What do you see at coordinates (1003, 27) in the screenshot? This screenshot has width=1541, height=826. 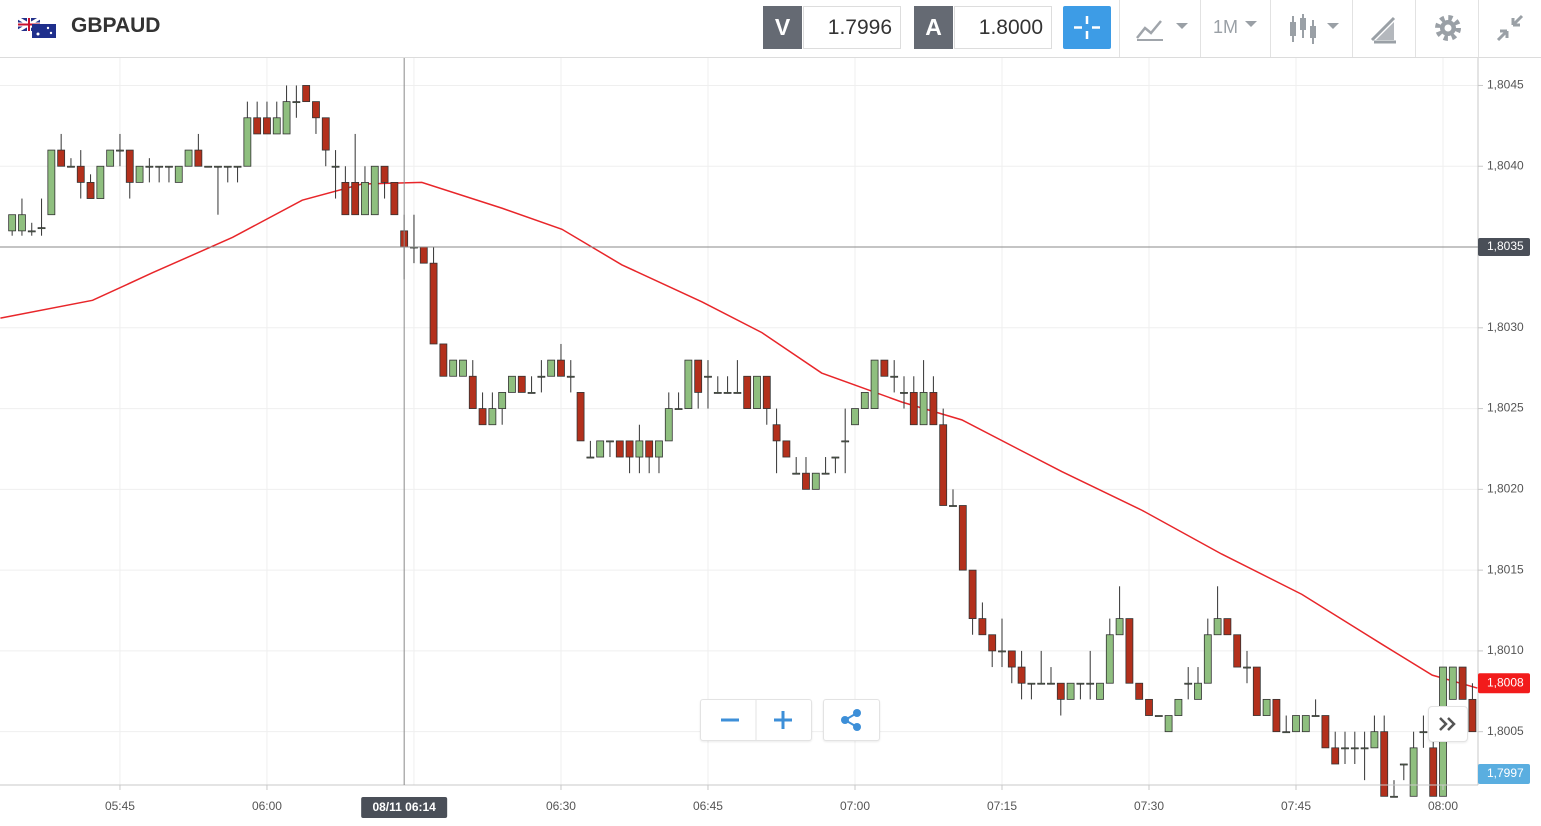 I see `ask-price: 1.8000` at bounding box center [1003, 27].